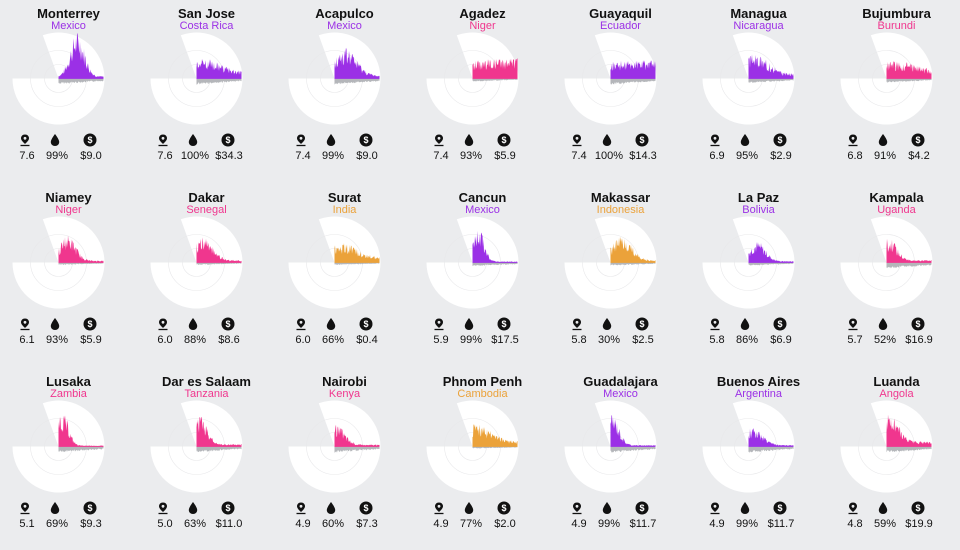  Describe the element at coordinates (68, 381) in the screenshot. I see `city-name: Lusaka` at that location.